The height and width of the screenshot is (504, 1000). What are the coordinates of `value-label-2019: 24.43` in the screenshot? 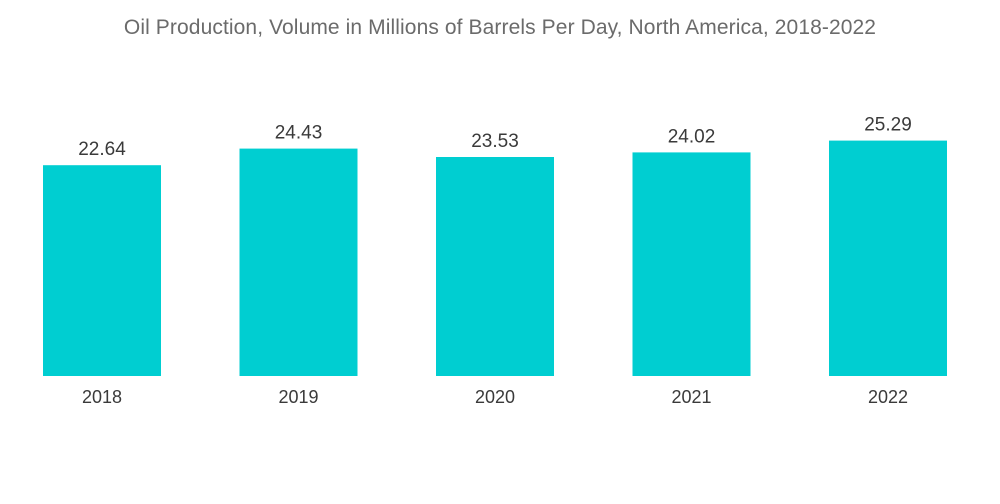 It's located at (299, 133).